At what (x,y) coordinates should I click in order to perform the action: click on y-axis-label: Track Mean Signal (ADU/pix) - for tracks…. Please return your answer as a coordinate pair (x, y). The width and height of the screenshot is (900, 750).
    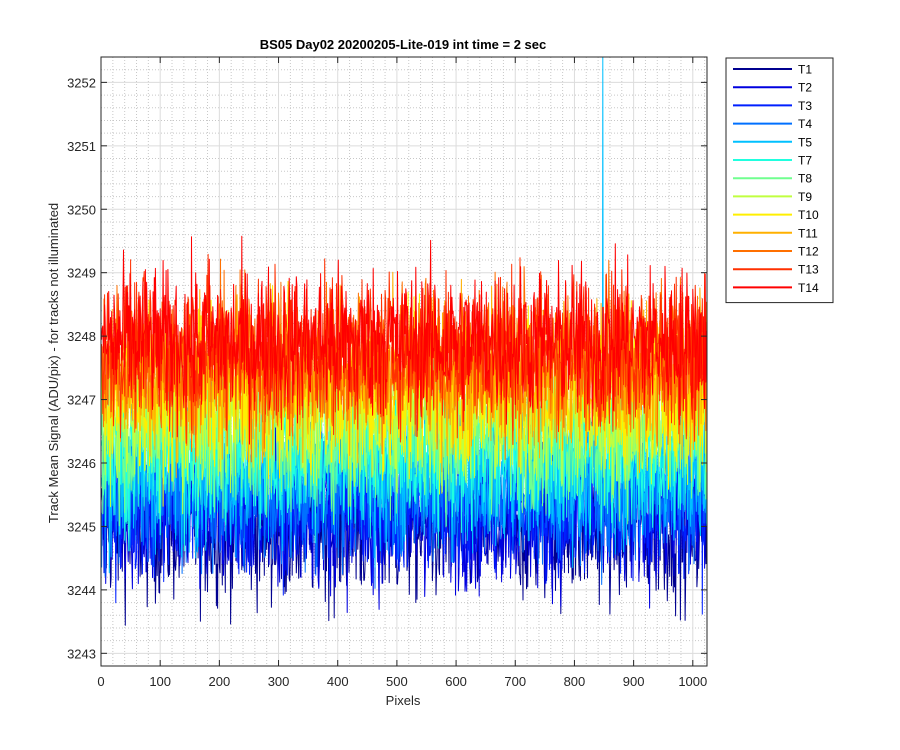
    Looking at the image, I should click on (53, 363).